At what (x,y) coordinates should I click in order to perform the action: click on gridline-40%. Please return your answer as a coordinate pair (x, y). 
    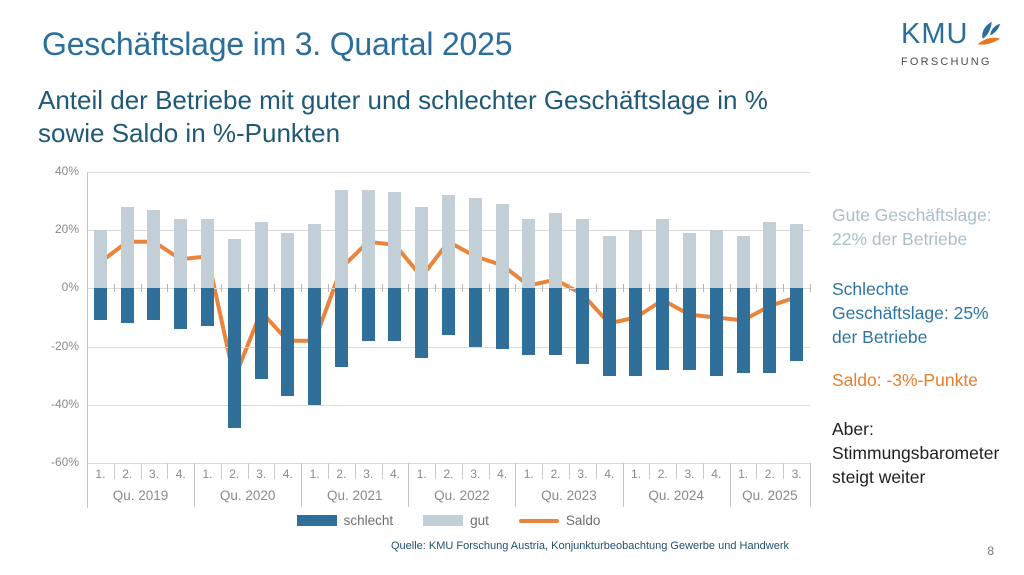
    Looking at the image, I should click on (448, 172).